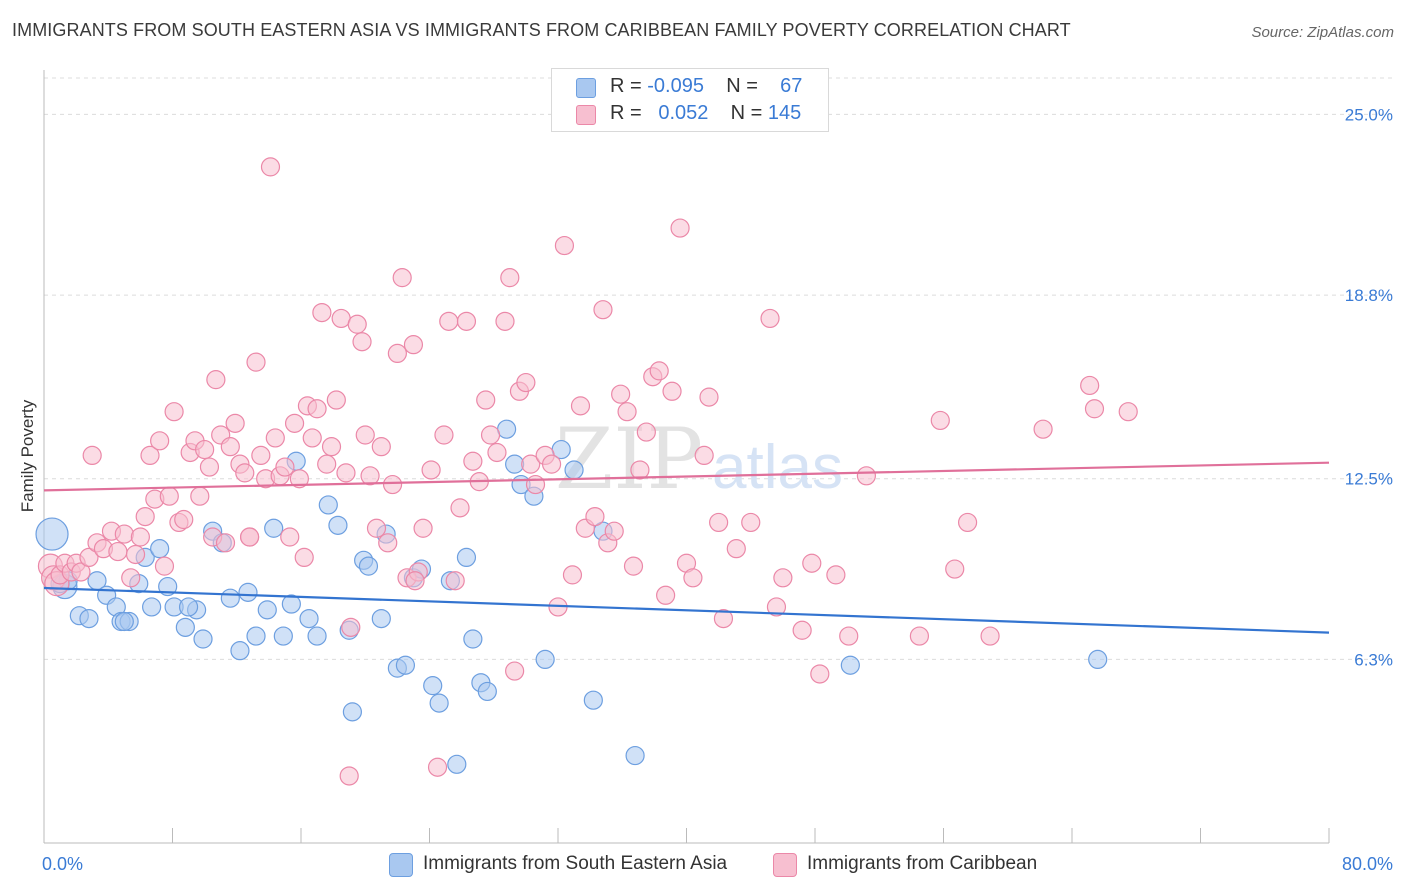  What do you see at coordinates (683, 113) in the screenshot?
I see `r-value: 0.052` at bounding box center [683, 113].